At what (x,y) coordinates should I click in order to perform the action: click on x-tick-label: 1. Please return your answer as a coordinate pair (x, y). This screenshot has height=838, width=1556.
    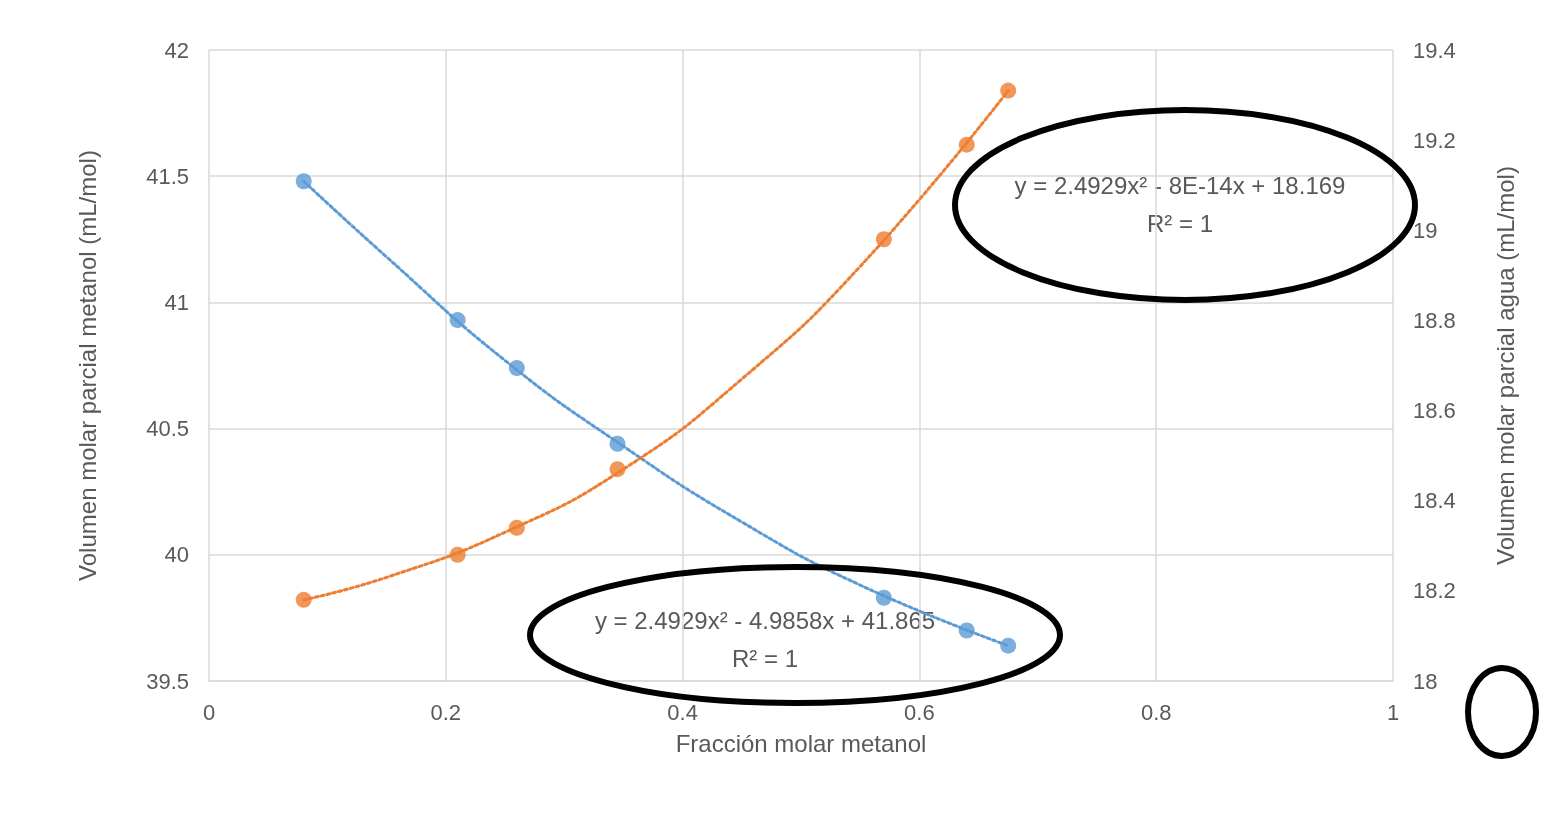
    Looking at the image, I should click on (1393, 712).